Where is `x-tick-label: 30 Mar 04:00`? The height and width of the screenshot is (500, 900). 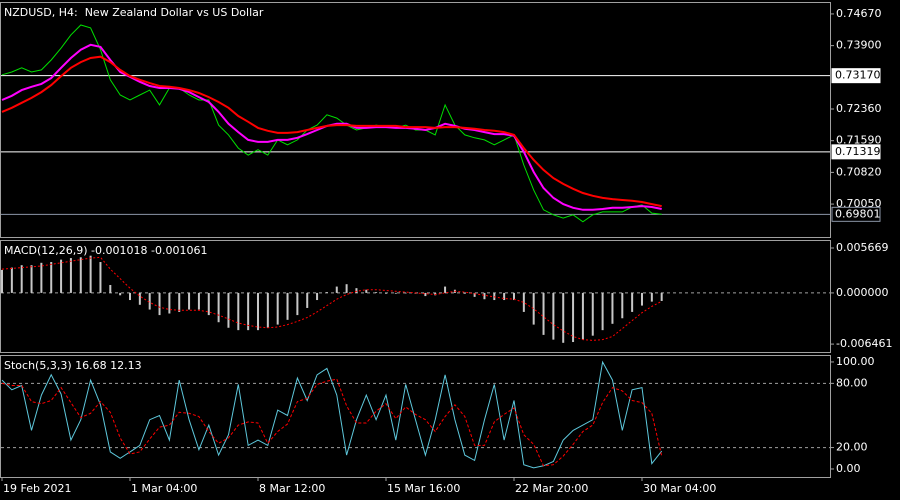
x-tick-label: 30 Mar 04:00 is located at coordinates (679, 488).